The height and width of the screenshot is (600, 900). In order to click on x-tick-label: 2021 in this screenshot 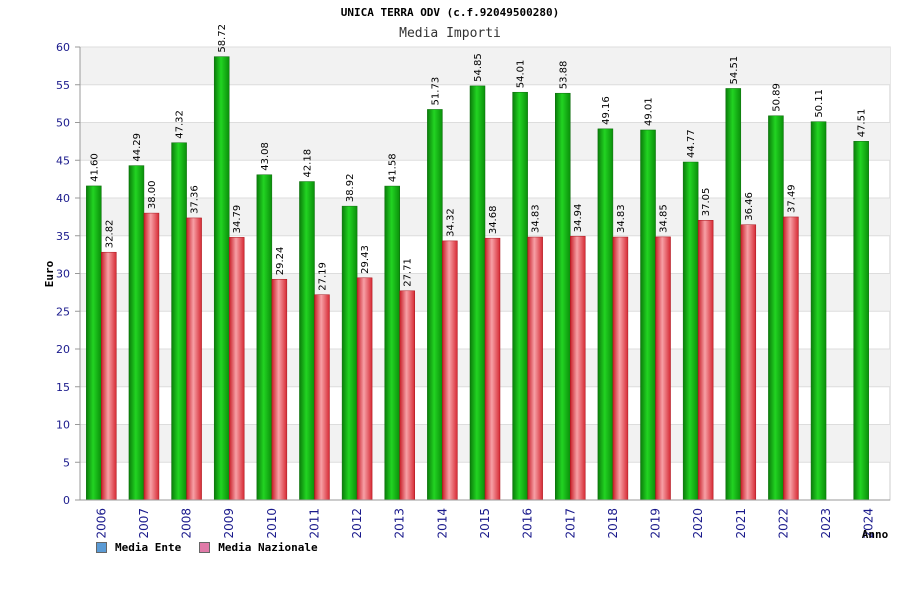, I will do `click(741, 523)`.